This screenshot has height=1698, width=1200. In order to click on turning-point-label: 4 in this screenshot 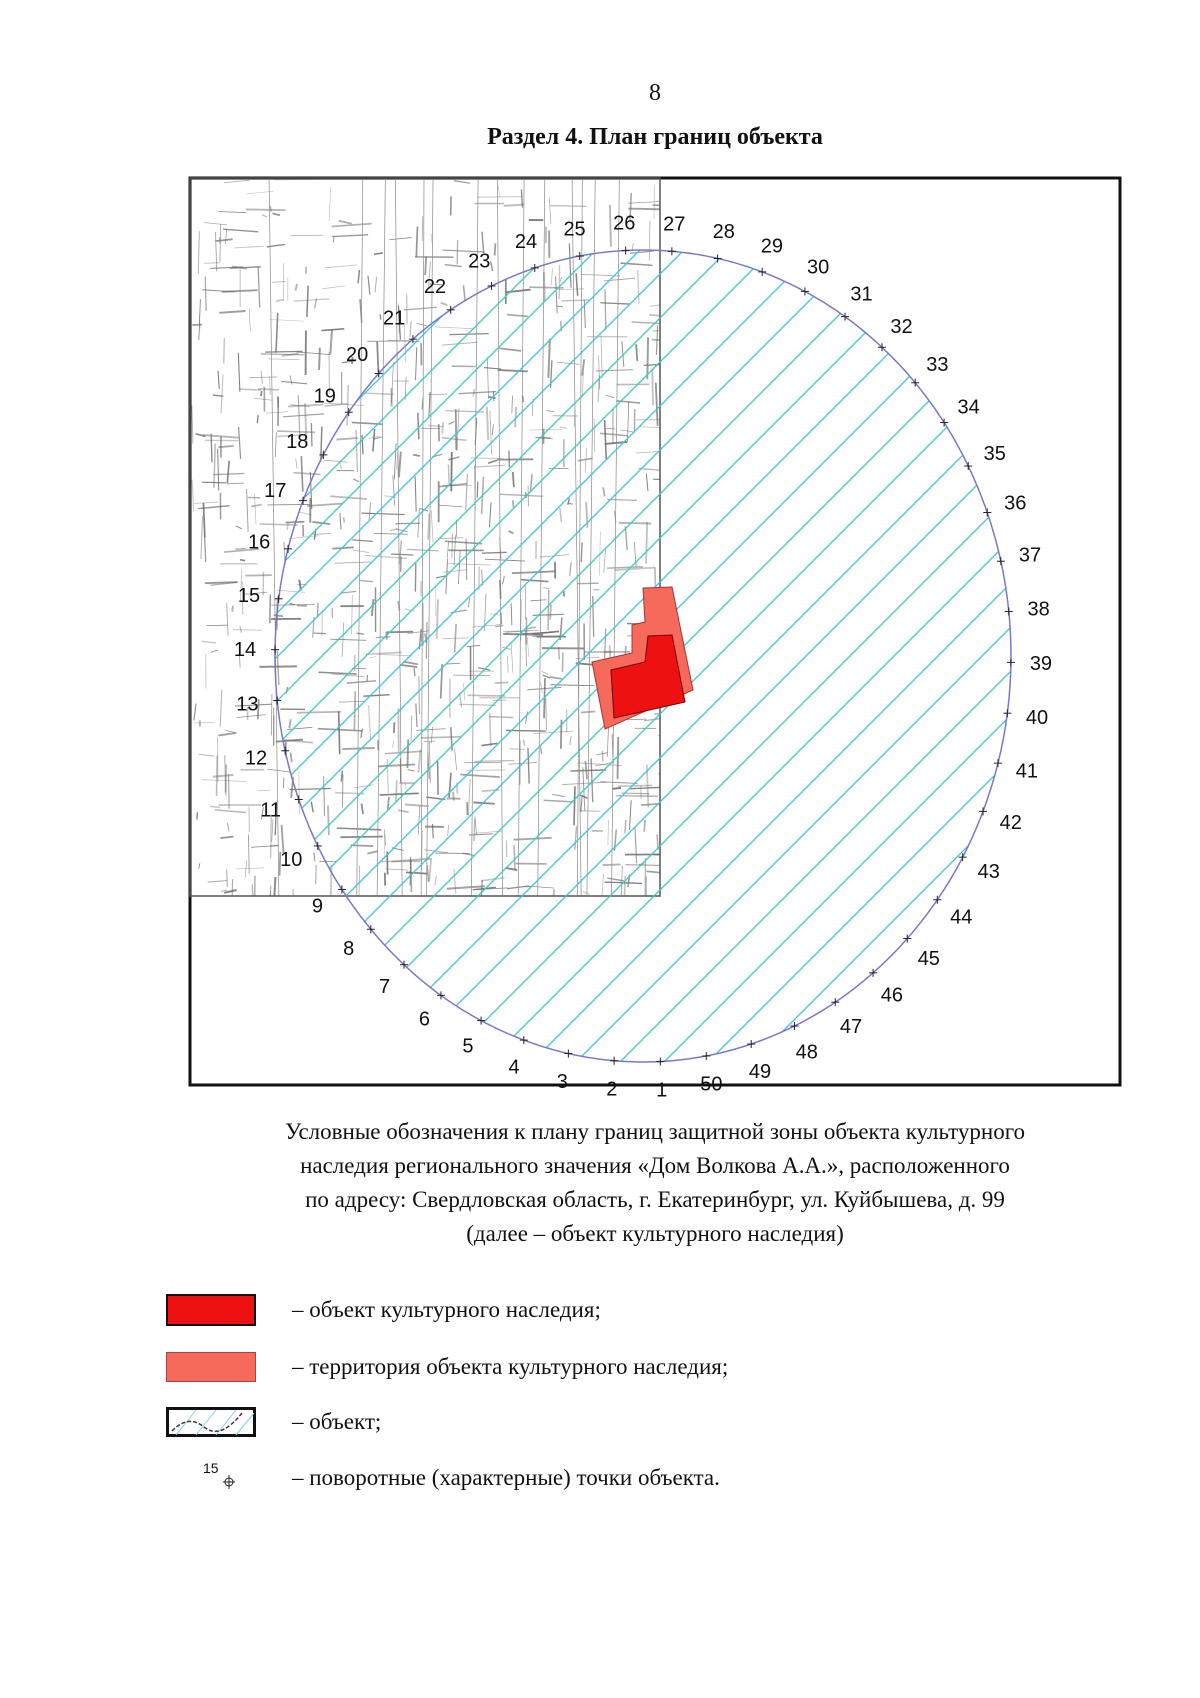, I will do `click(514, 1068)`.